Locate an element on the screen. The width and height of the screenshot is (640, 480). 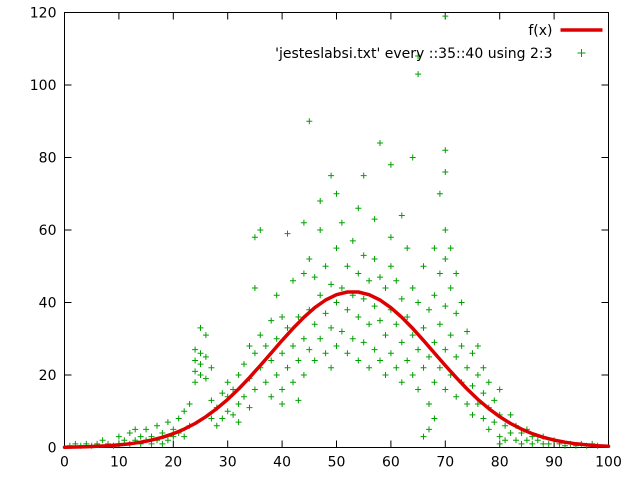
x-tick-label: 30 is located at coordinates (228, 463).